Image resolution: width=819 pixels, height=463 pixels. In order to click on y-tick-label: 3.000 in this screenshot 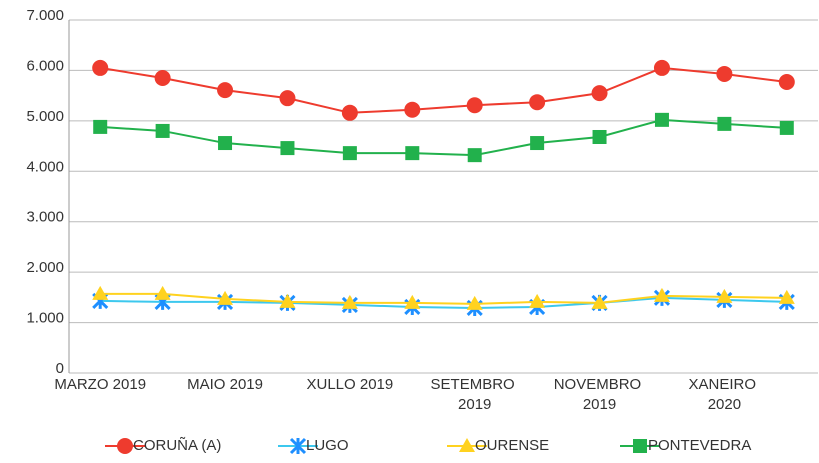, I will do `click(45, 217)`.